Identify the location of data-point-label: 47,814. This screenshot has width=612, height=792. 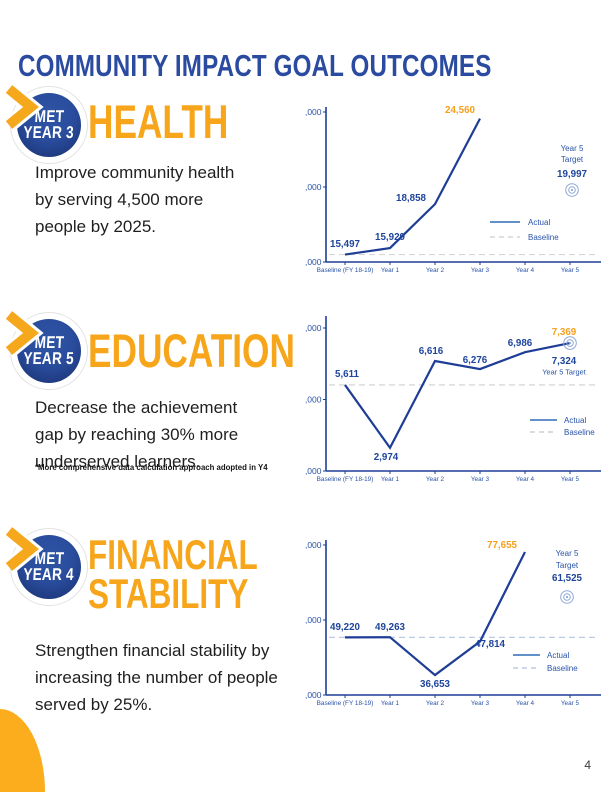
(490, 644).